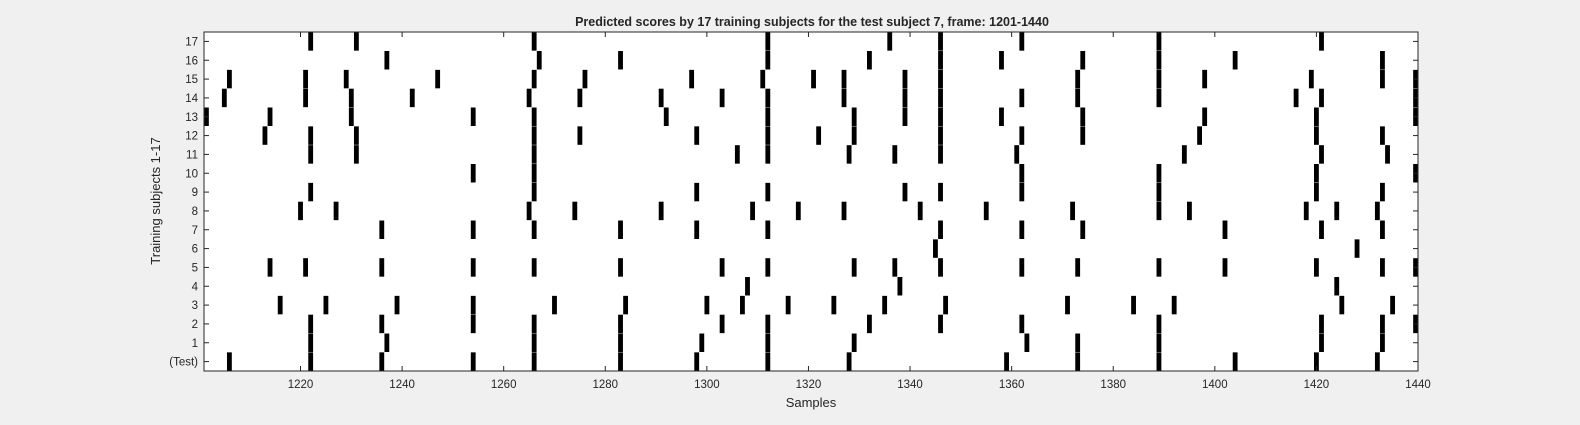  What do you see at coordinates (301, 385) in the screenshot?
I see `x-tick-label: 1220` at bounding box center [301, 385].